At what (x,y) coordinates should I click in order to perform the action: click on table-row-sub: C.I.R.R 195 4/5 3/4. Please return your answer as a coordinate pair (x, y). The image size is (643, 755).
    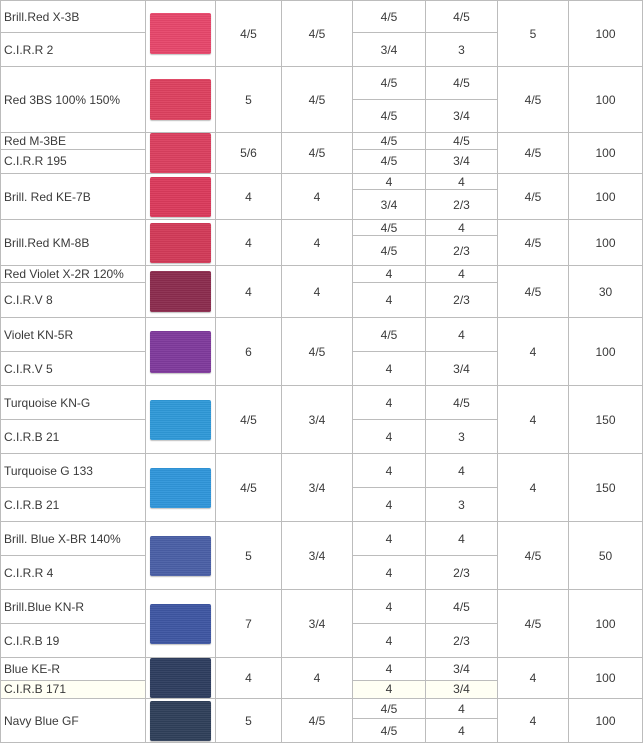
    Looking at the image, I should click on (321, 161).